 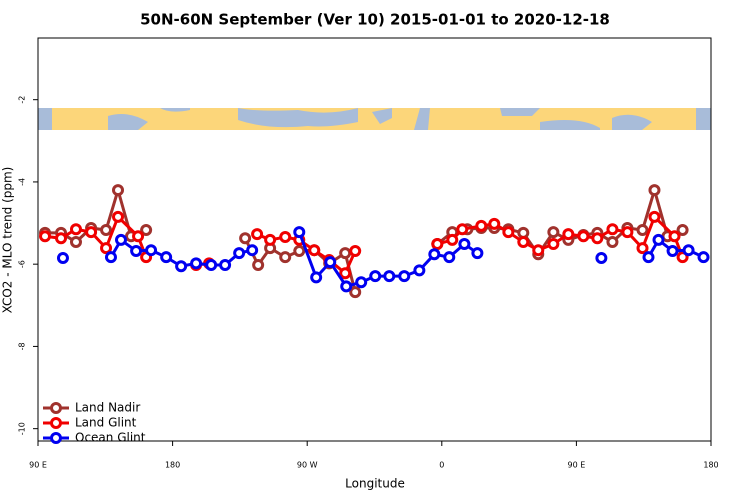 I want to click on legend-label: Land Glint, so click(x=106, y=423).